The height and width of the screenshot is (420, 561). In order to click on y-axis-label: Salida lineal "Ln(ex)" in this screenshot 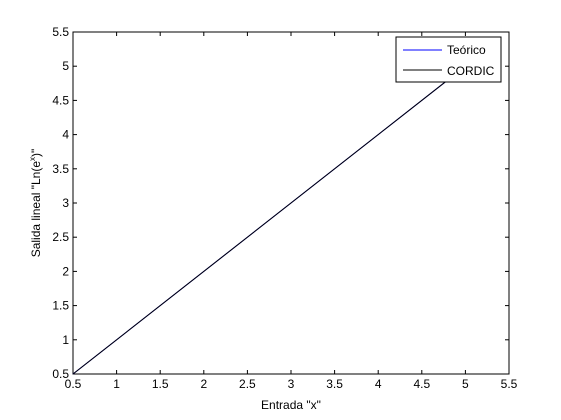, I will do `click(35, 203)`.